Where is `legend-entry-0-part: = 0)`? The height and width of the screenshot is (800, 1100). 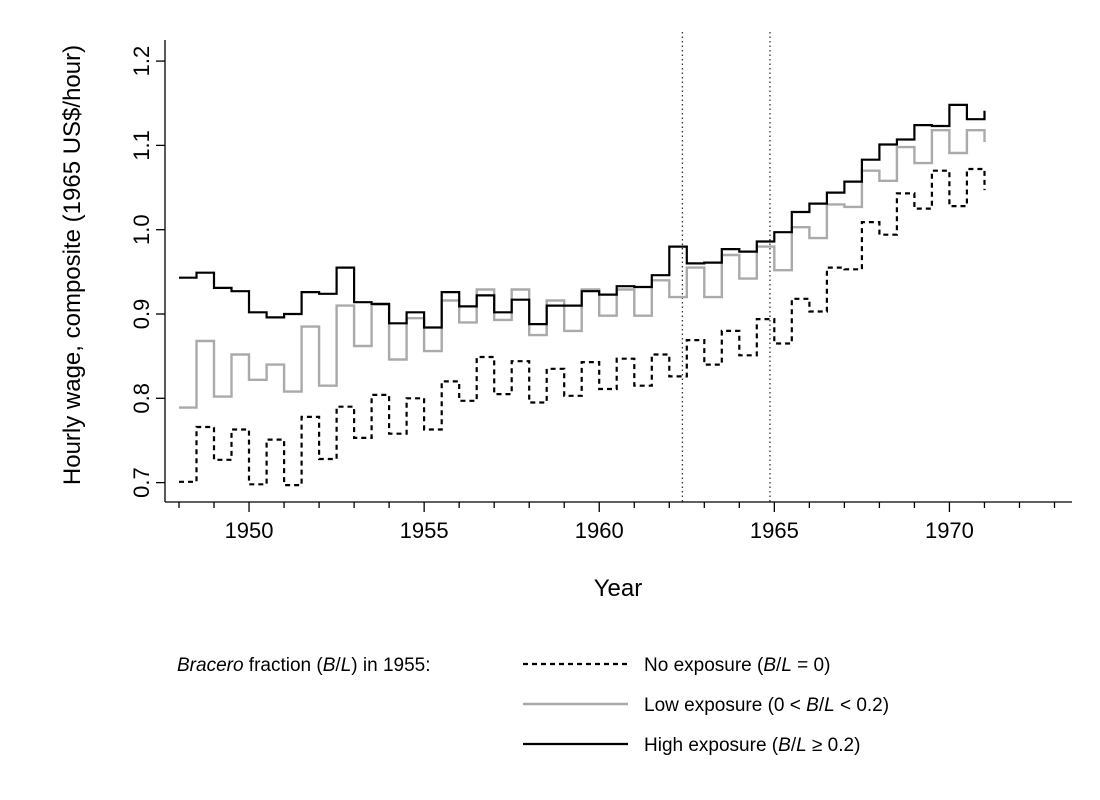
legend-entry-0-part: = 0) is located at coordinates (811, 665).